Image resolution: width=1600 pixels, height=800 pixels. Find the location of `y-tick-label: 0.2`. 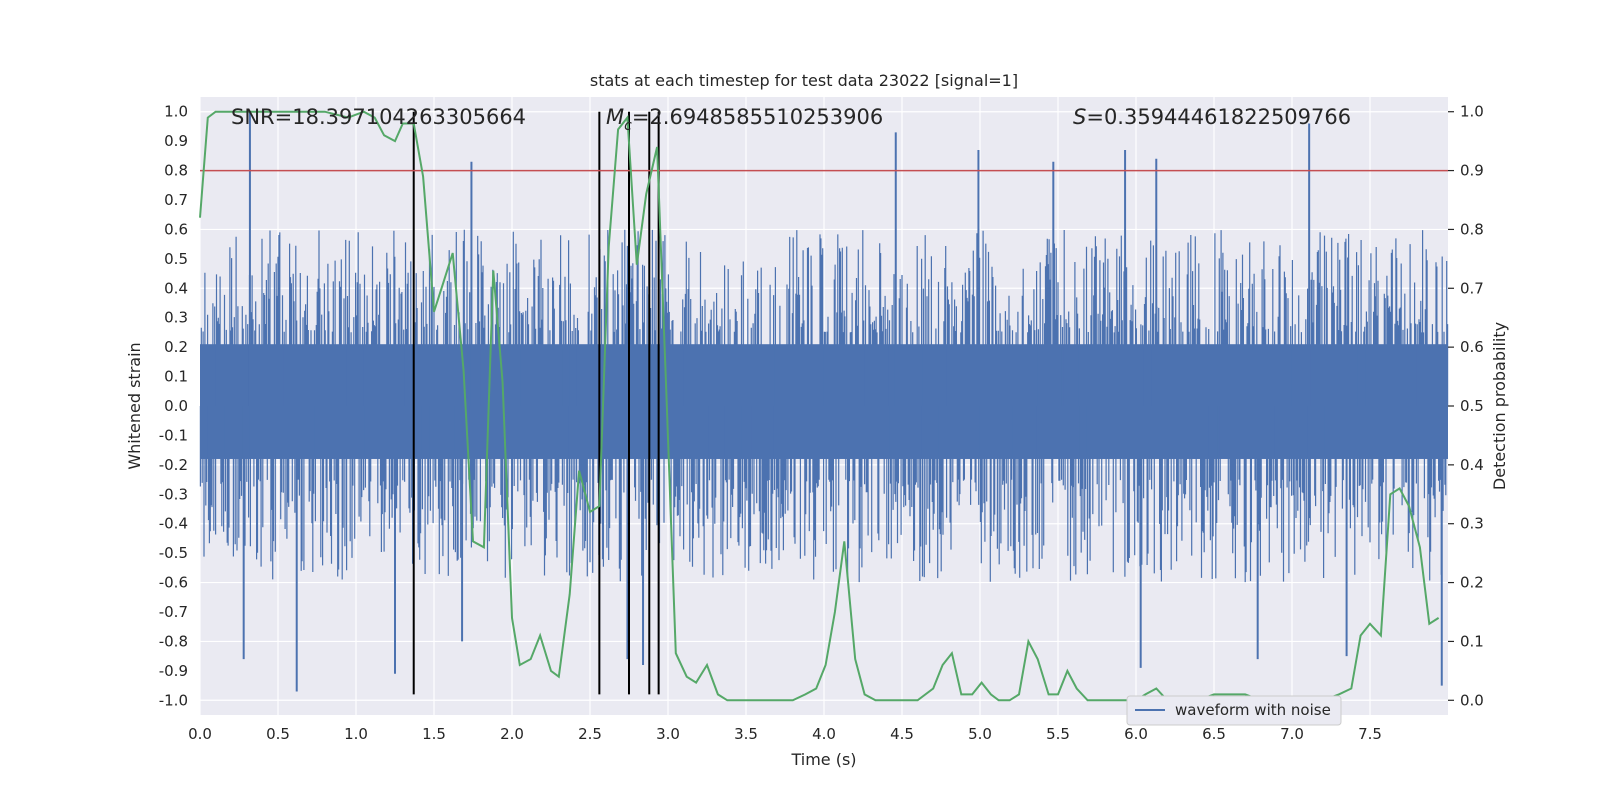

y-tick-label: 0.2 is located at coordinates (176, 347).